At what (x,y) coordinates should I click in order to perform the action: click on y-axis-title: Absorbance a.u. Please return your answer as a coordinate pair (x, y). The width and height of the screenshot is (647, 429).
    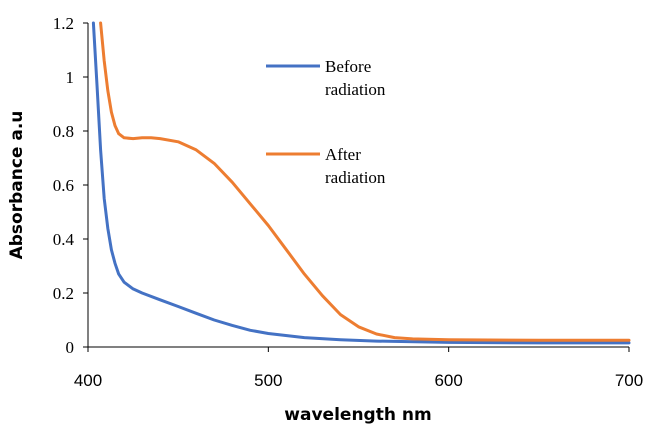
    Looking at the image, I should click on (17, 185).